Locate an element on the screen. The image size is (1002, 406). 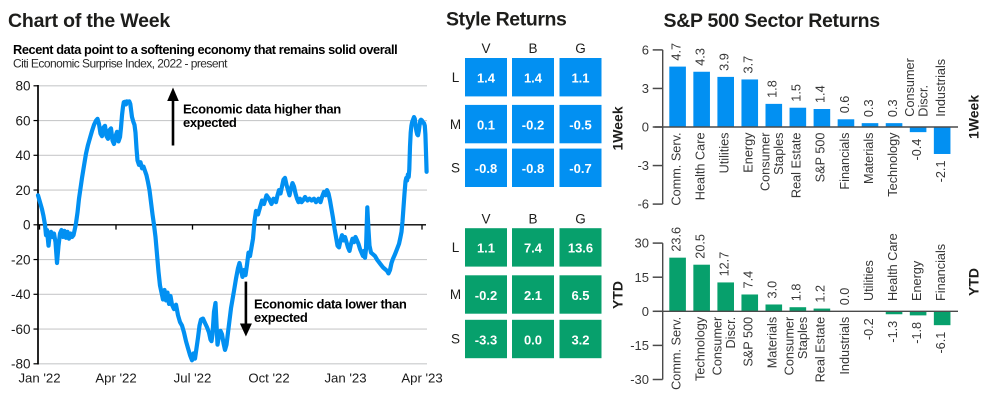
svg-text: Real Estate is located at coordinates (797, 166).